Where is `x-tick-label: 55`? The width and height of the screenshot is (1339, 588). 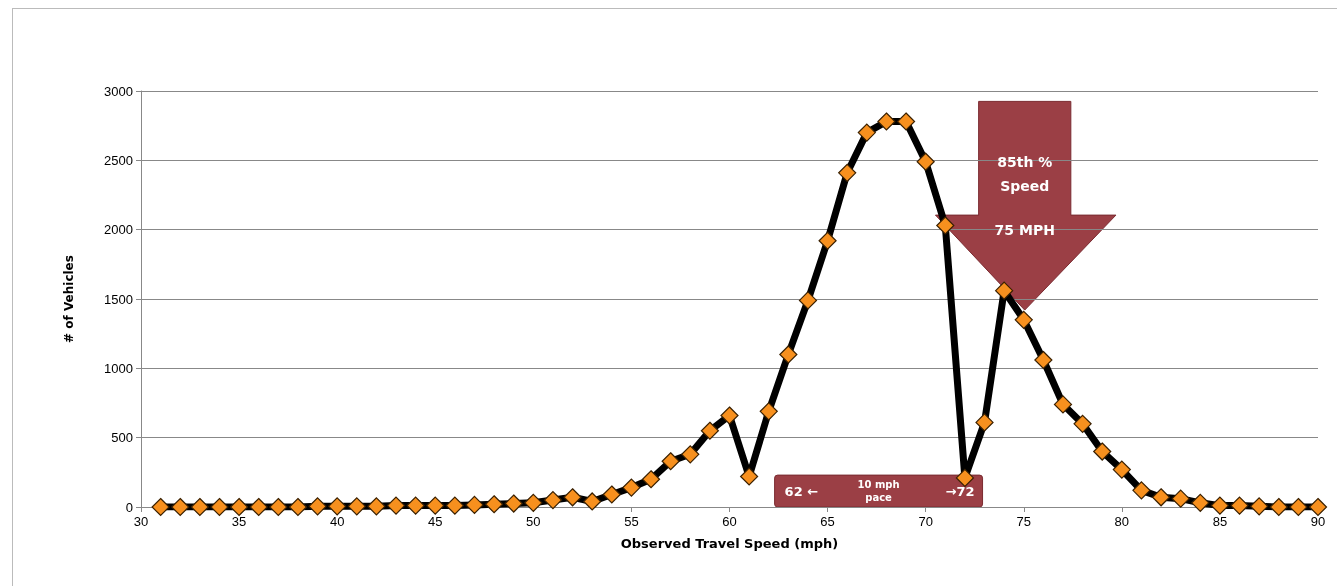
x-tick-label: 55 is located at coordinates (631, 521).